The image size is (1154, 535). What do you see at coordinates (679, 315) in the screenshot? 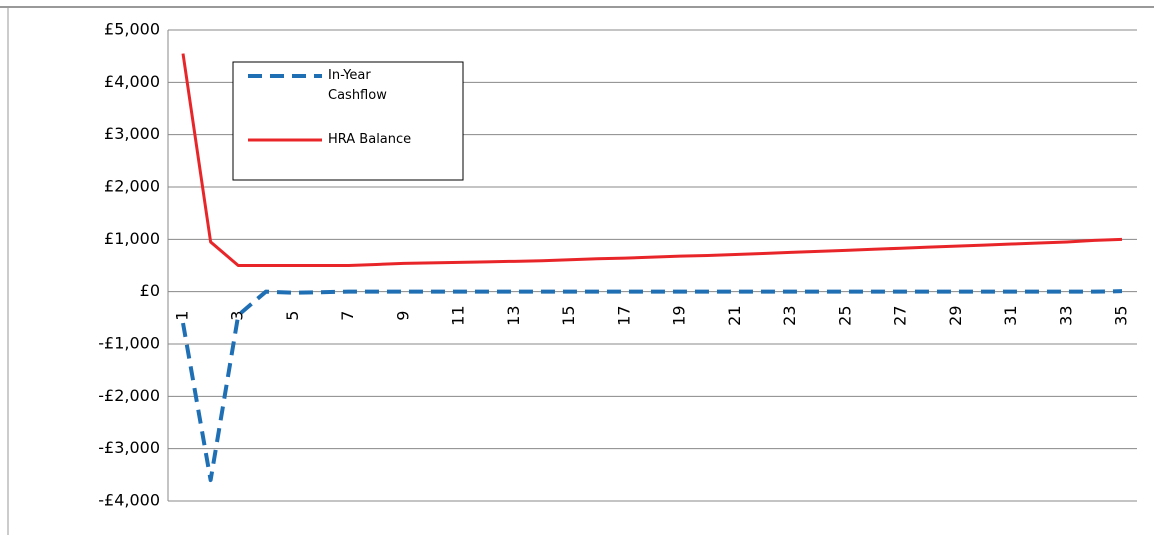
I see `x-tick-label: 19` at bounding box center [679, 315].